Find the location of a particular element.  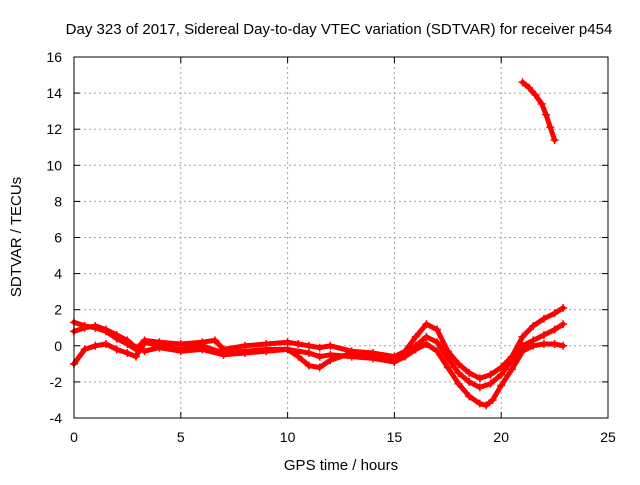

y-tick-label: 10 is located at coordinates (54, 165).